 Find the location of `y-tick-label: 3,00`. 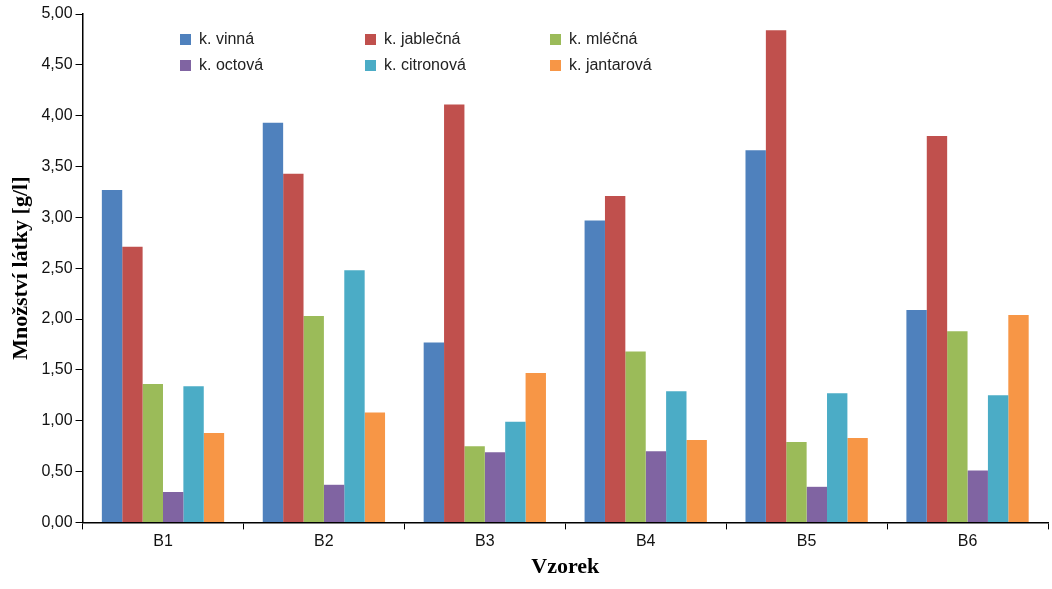

y-tick-label: 3,00 is located at coordinates (57, 216).